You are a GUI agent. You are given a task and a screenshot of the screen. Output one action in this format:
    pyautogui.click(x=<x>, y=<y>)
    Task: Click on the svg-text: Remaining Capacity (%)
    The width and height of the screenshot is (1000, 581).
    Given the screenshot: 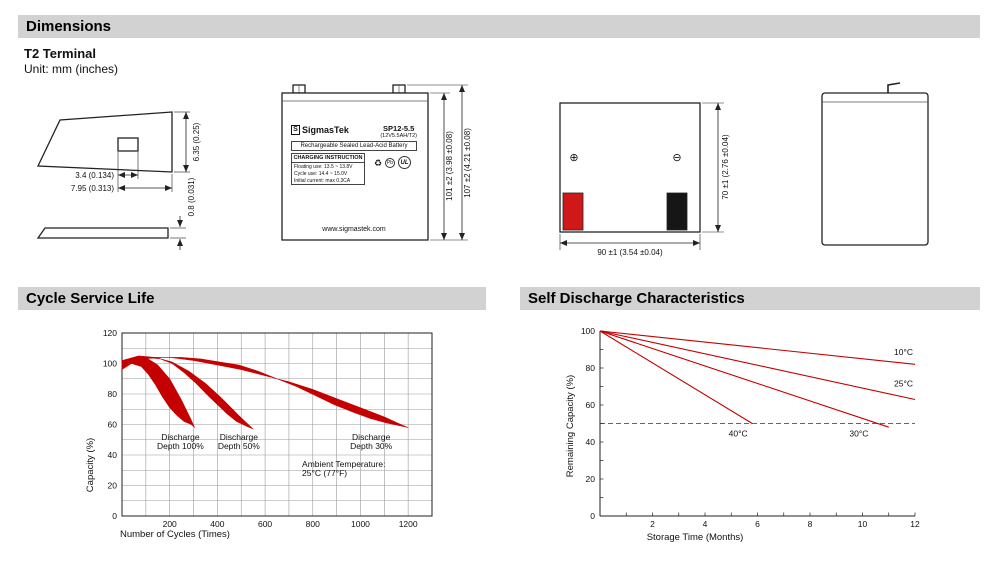 What is the action you would take?
    pyautogui.click(x=570, y=426)
    